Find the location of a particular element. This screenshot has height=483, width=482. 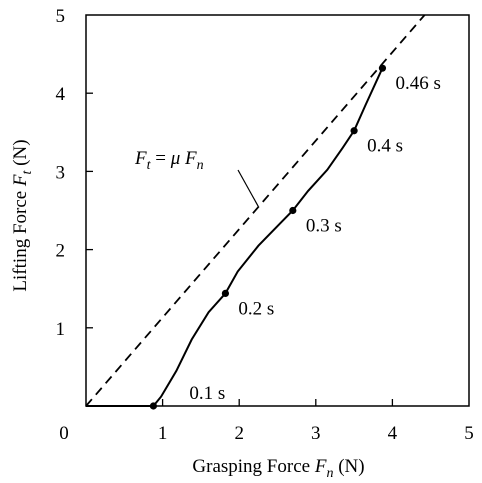

x-tick-label: 5 is located at coordinates (469, 433).